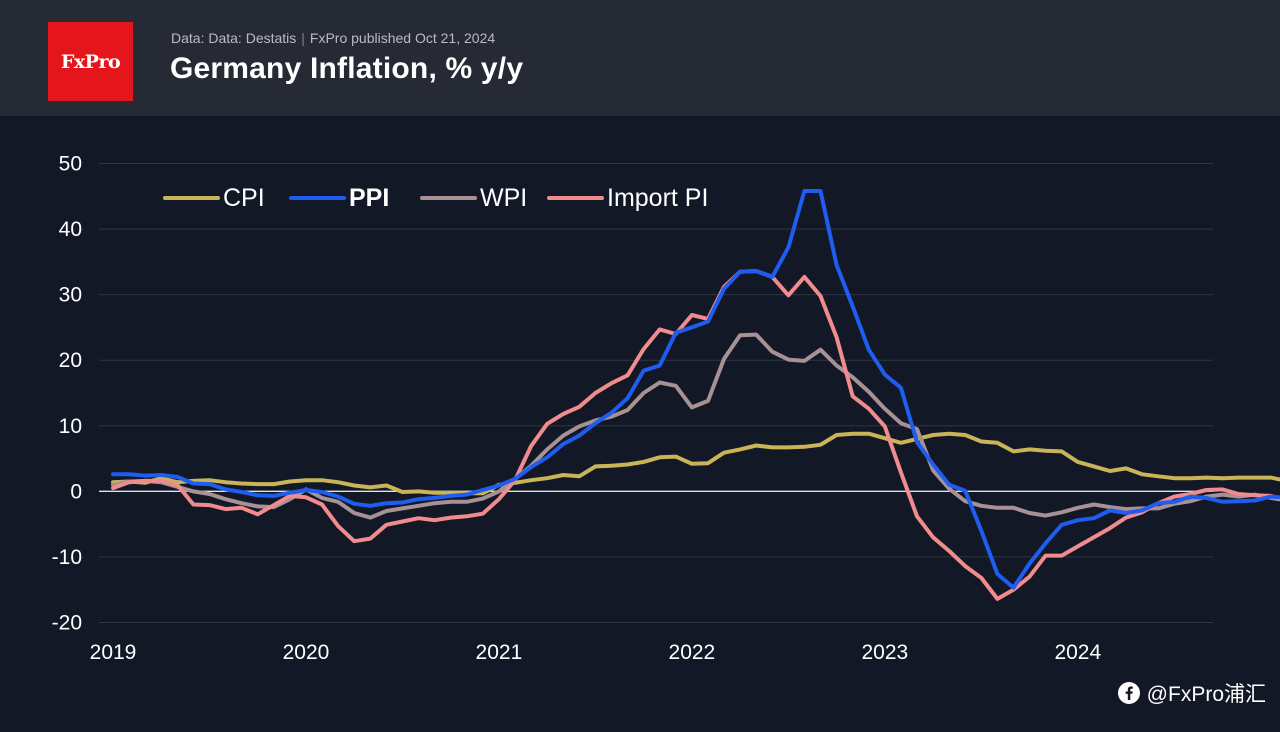 The width and height of the screenshot is (1280, 732). What do you see at coordinates (884, 652) in the screenshot?
I see `x-tick-label: 2023` at bounding box center [884, 652].